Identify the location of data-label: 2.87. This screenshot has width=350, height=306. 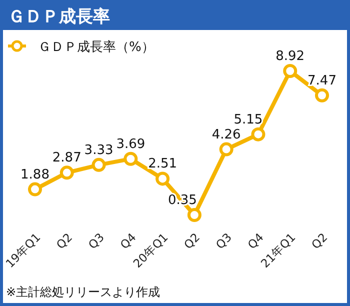
(67, 158).